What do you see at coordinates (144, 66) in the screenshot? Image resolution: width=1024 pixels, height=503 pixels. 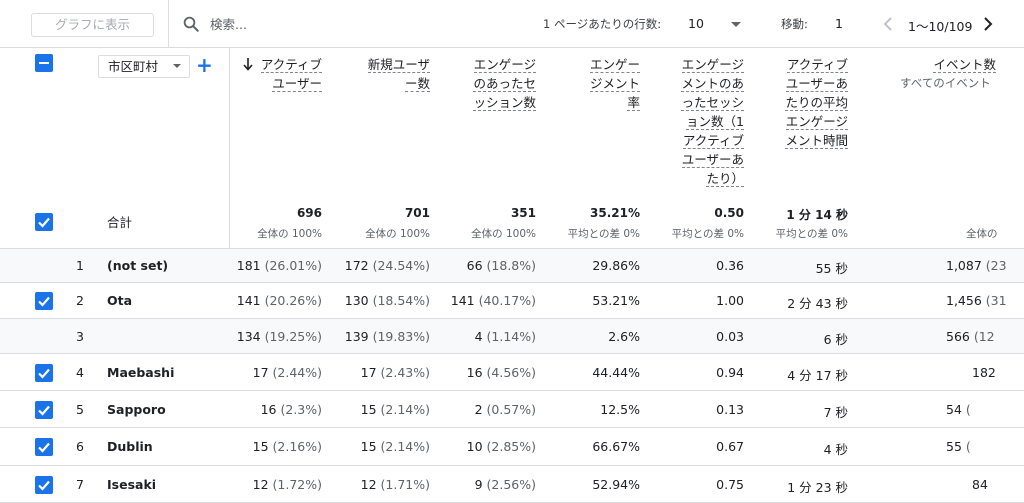 I see `dimension-select: 市区町村` at bounding box center [144, 66].